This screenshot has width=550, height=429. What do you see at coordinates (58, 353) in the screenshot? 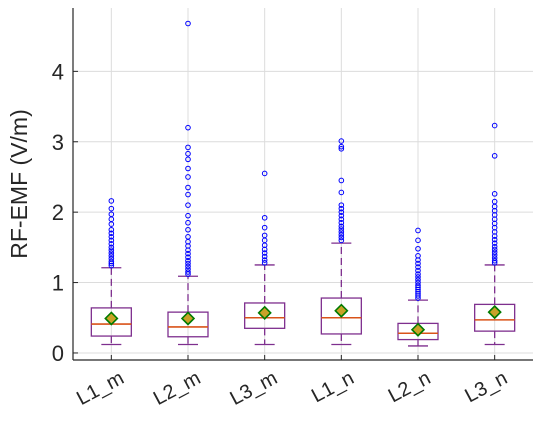
I see `y-tick-label: 0` at bounding box center [58, 353].